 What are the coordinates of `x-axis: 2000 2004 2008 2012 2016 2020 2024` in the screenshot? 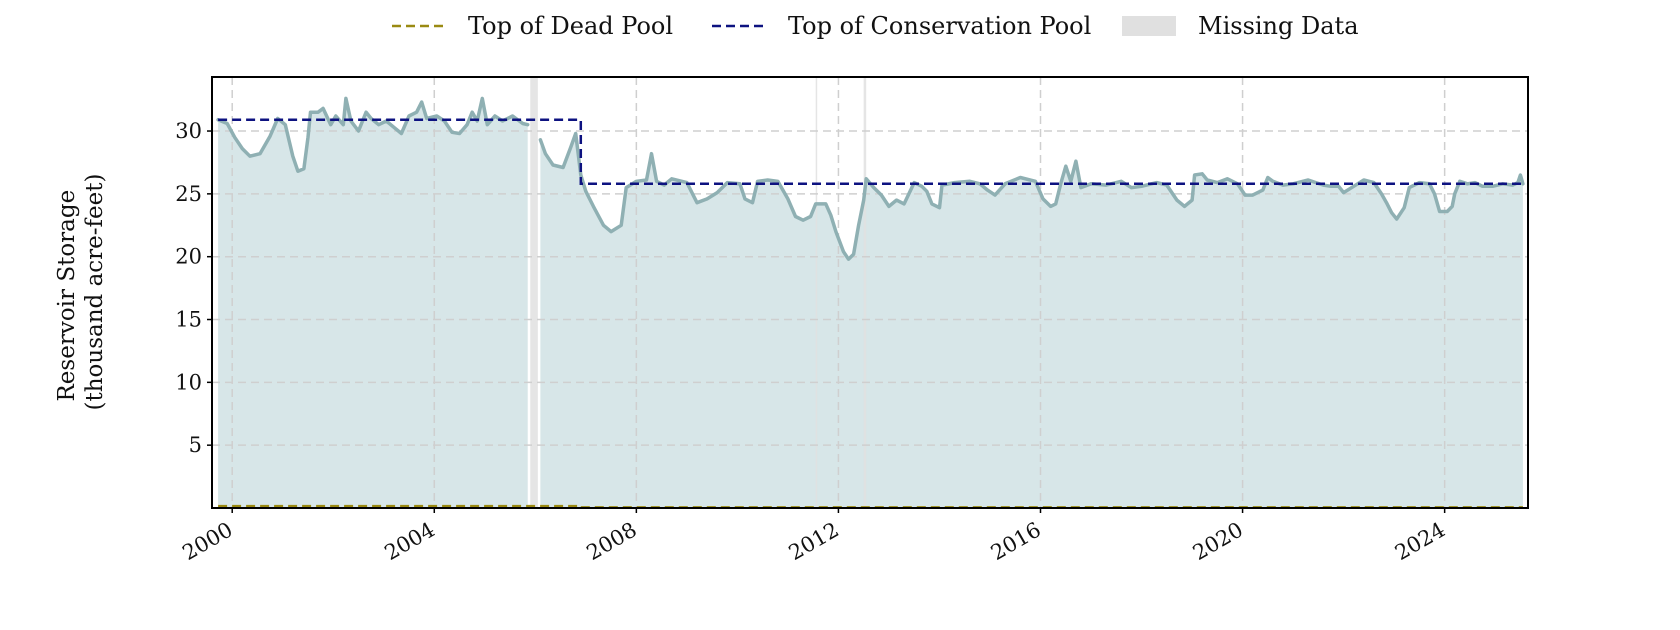 It's located at (813, 536).